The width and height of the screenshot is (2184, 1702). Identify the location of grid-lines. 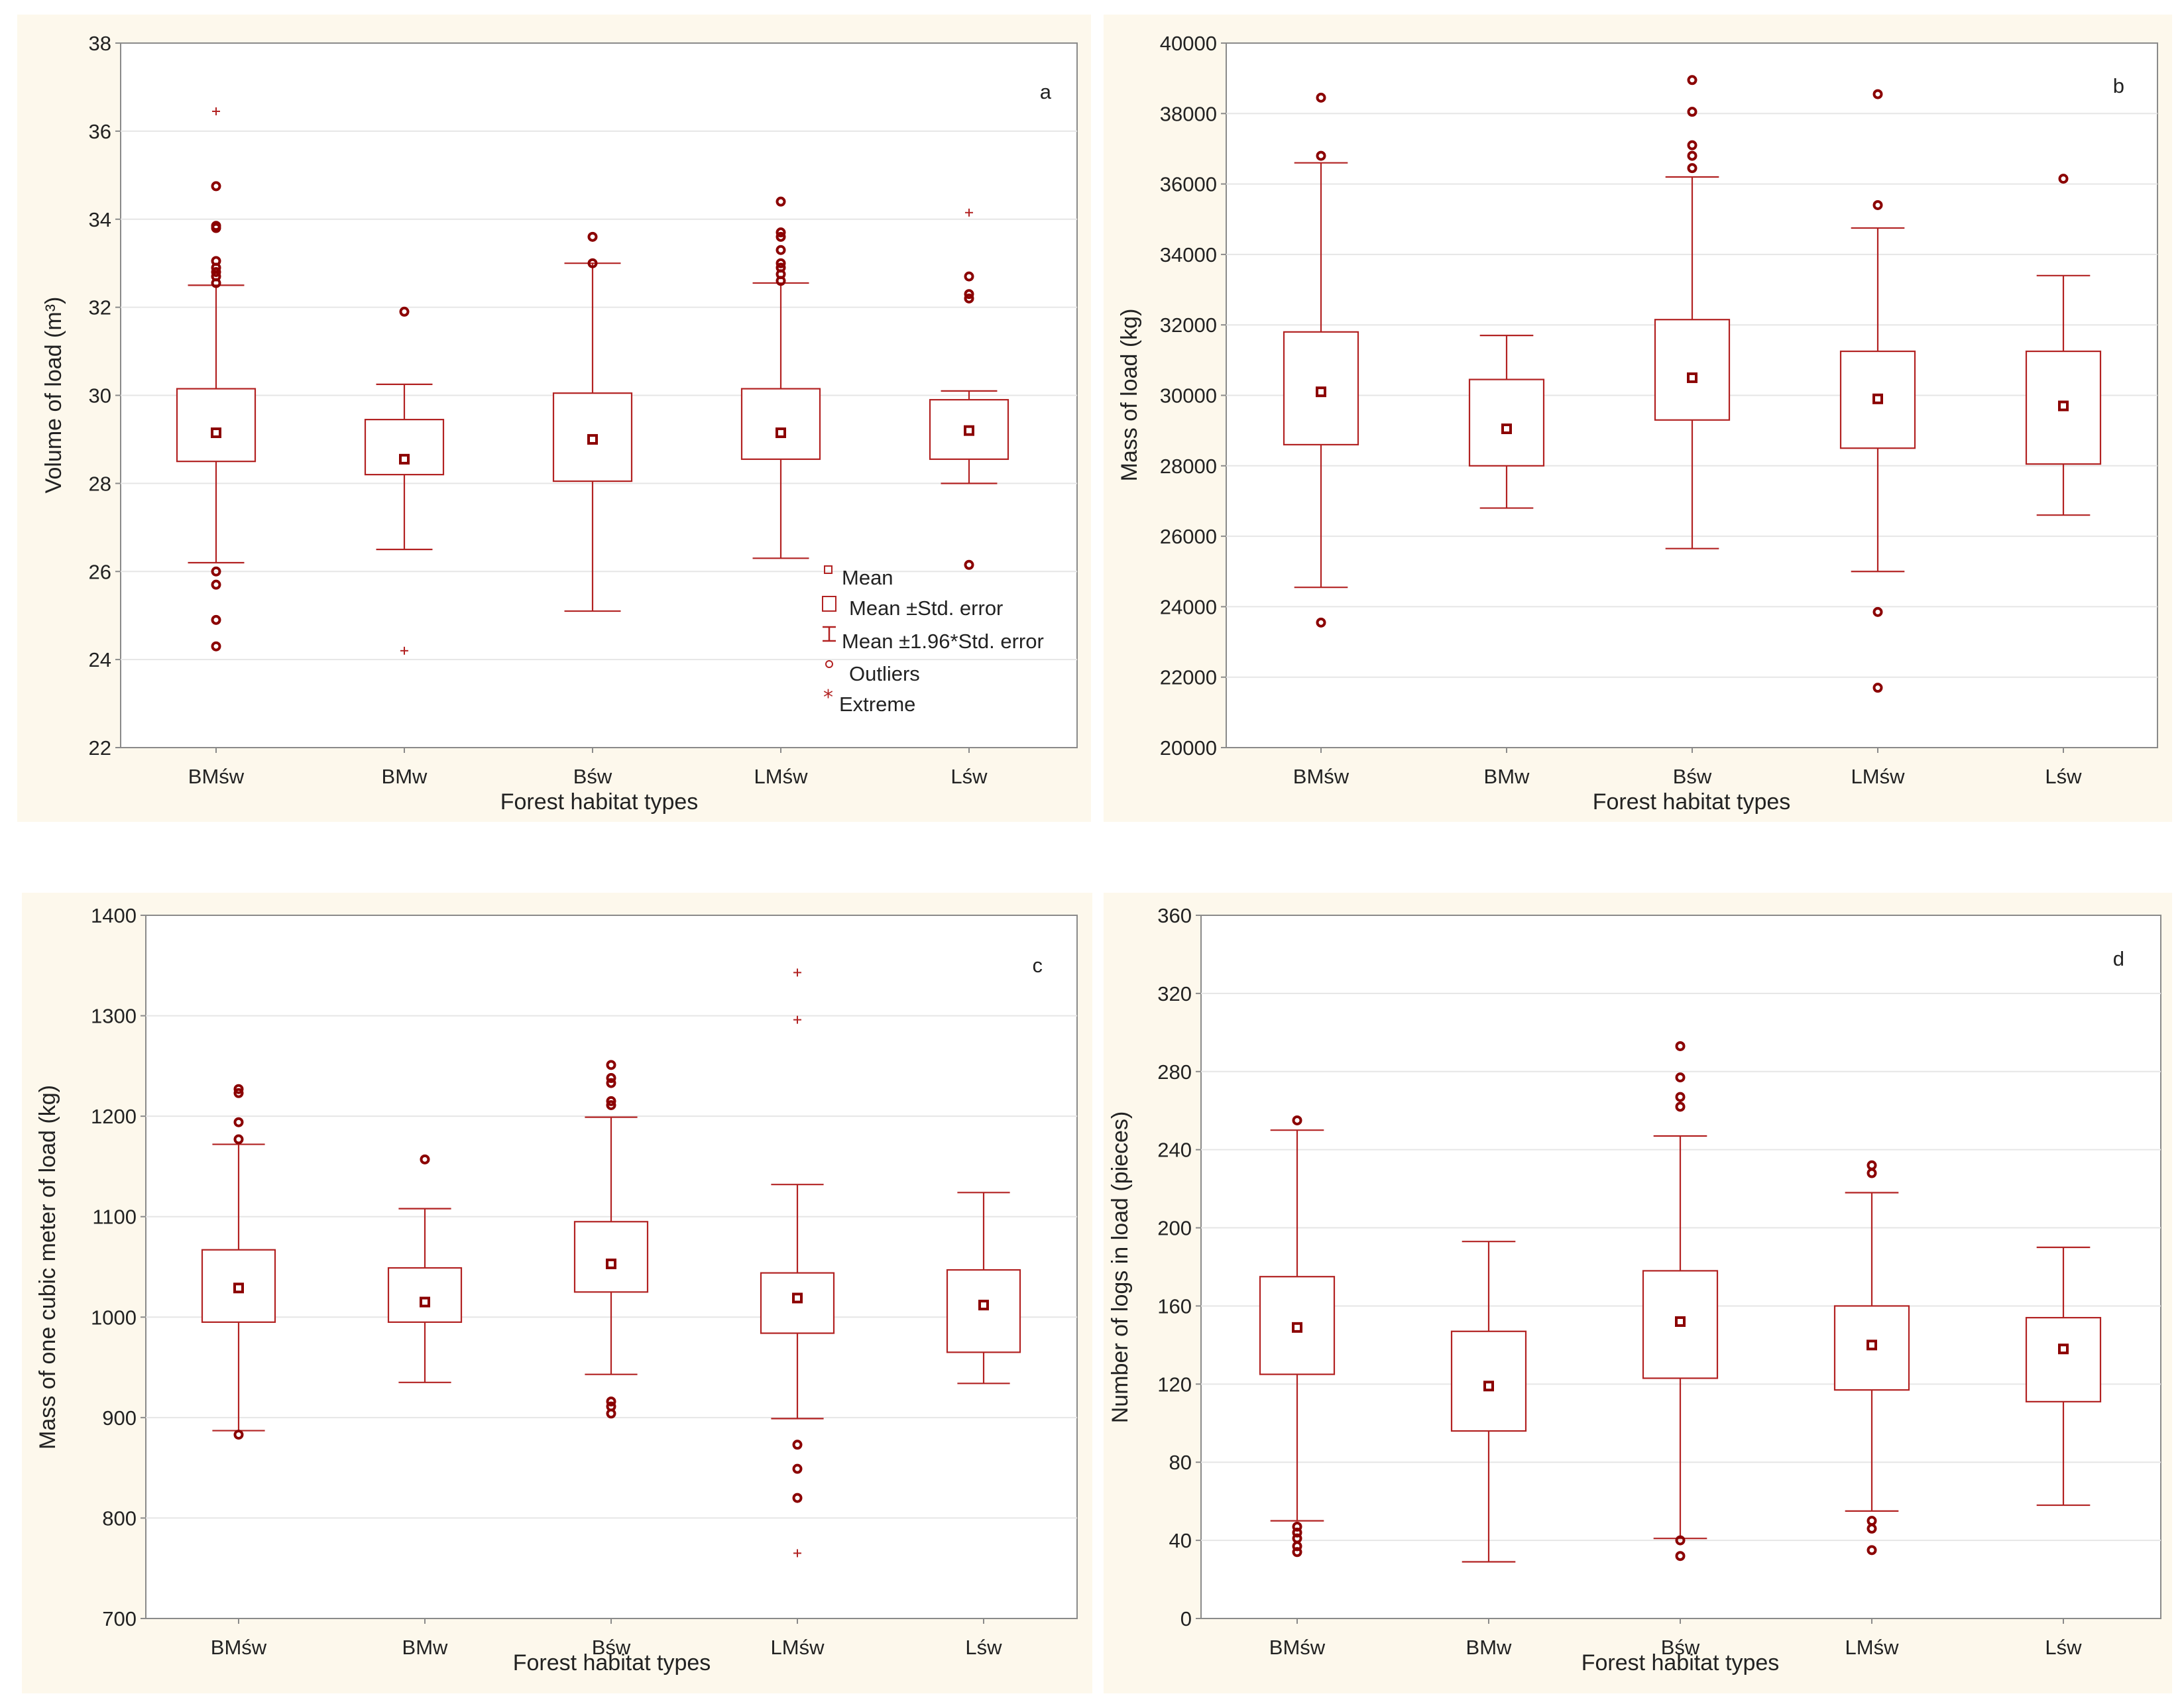
(599, 395).